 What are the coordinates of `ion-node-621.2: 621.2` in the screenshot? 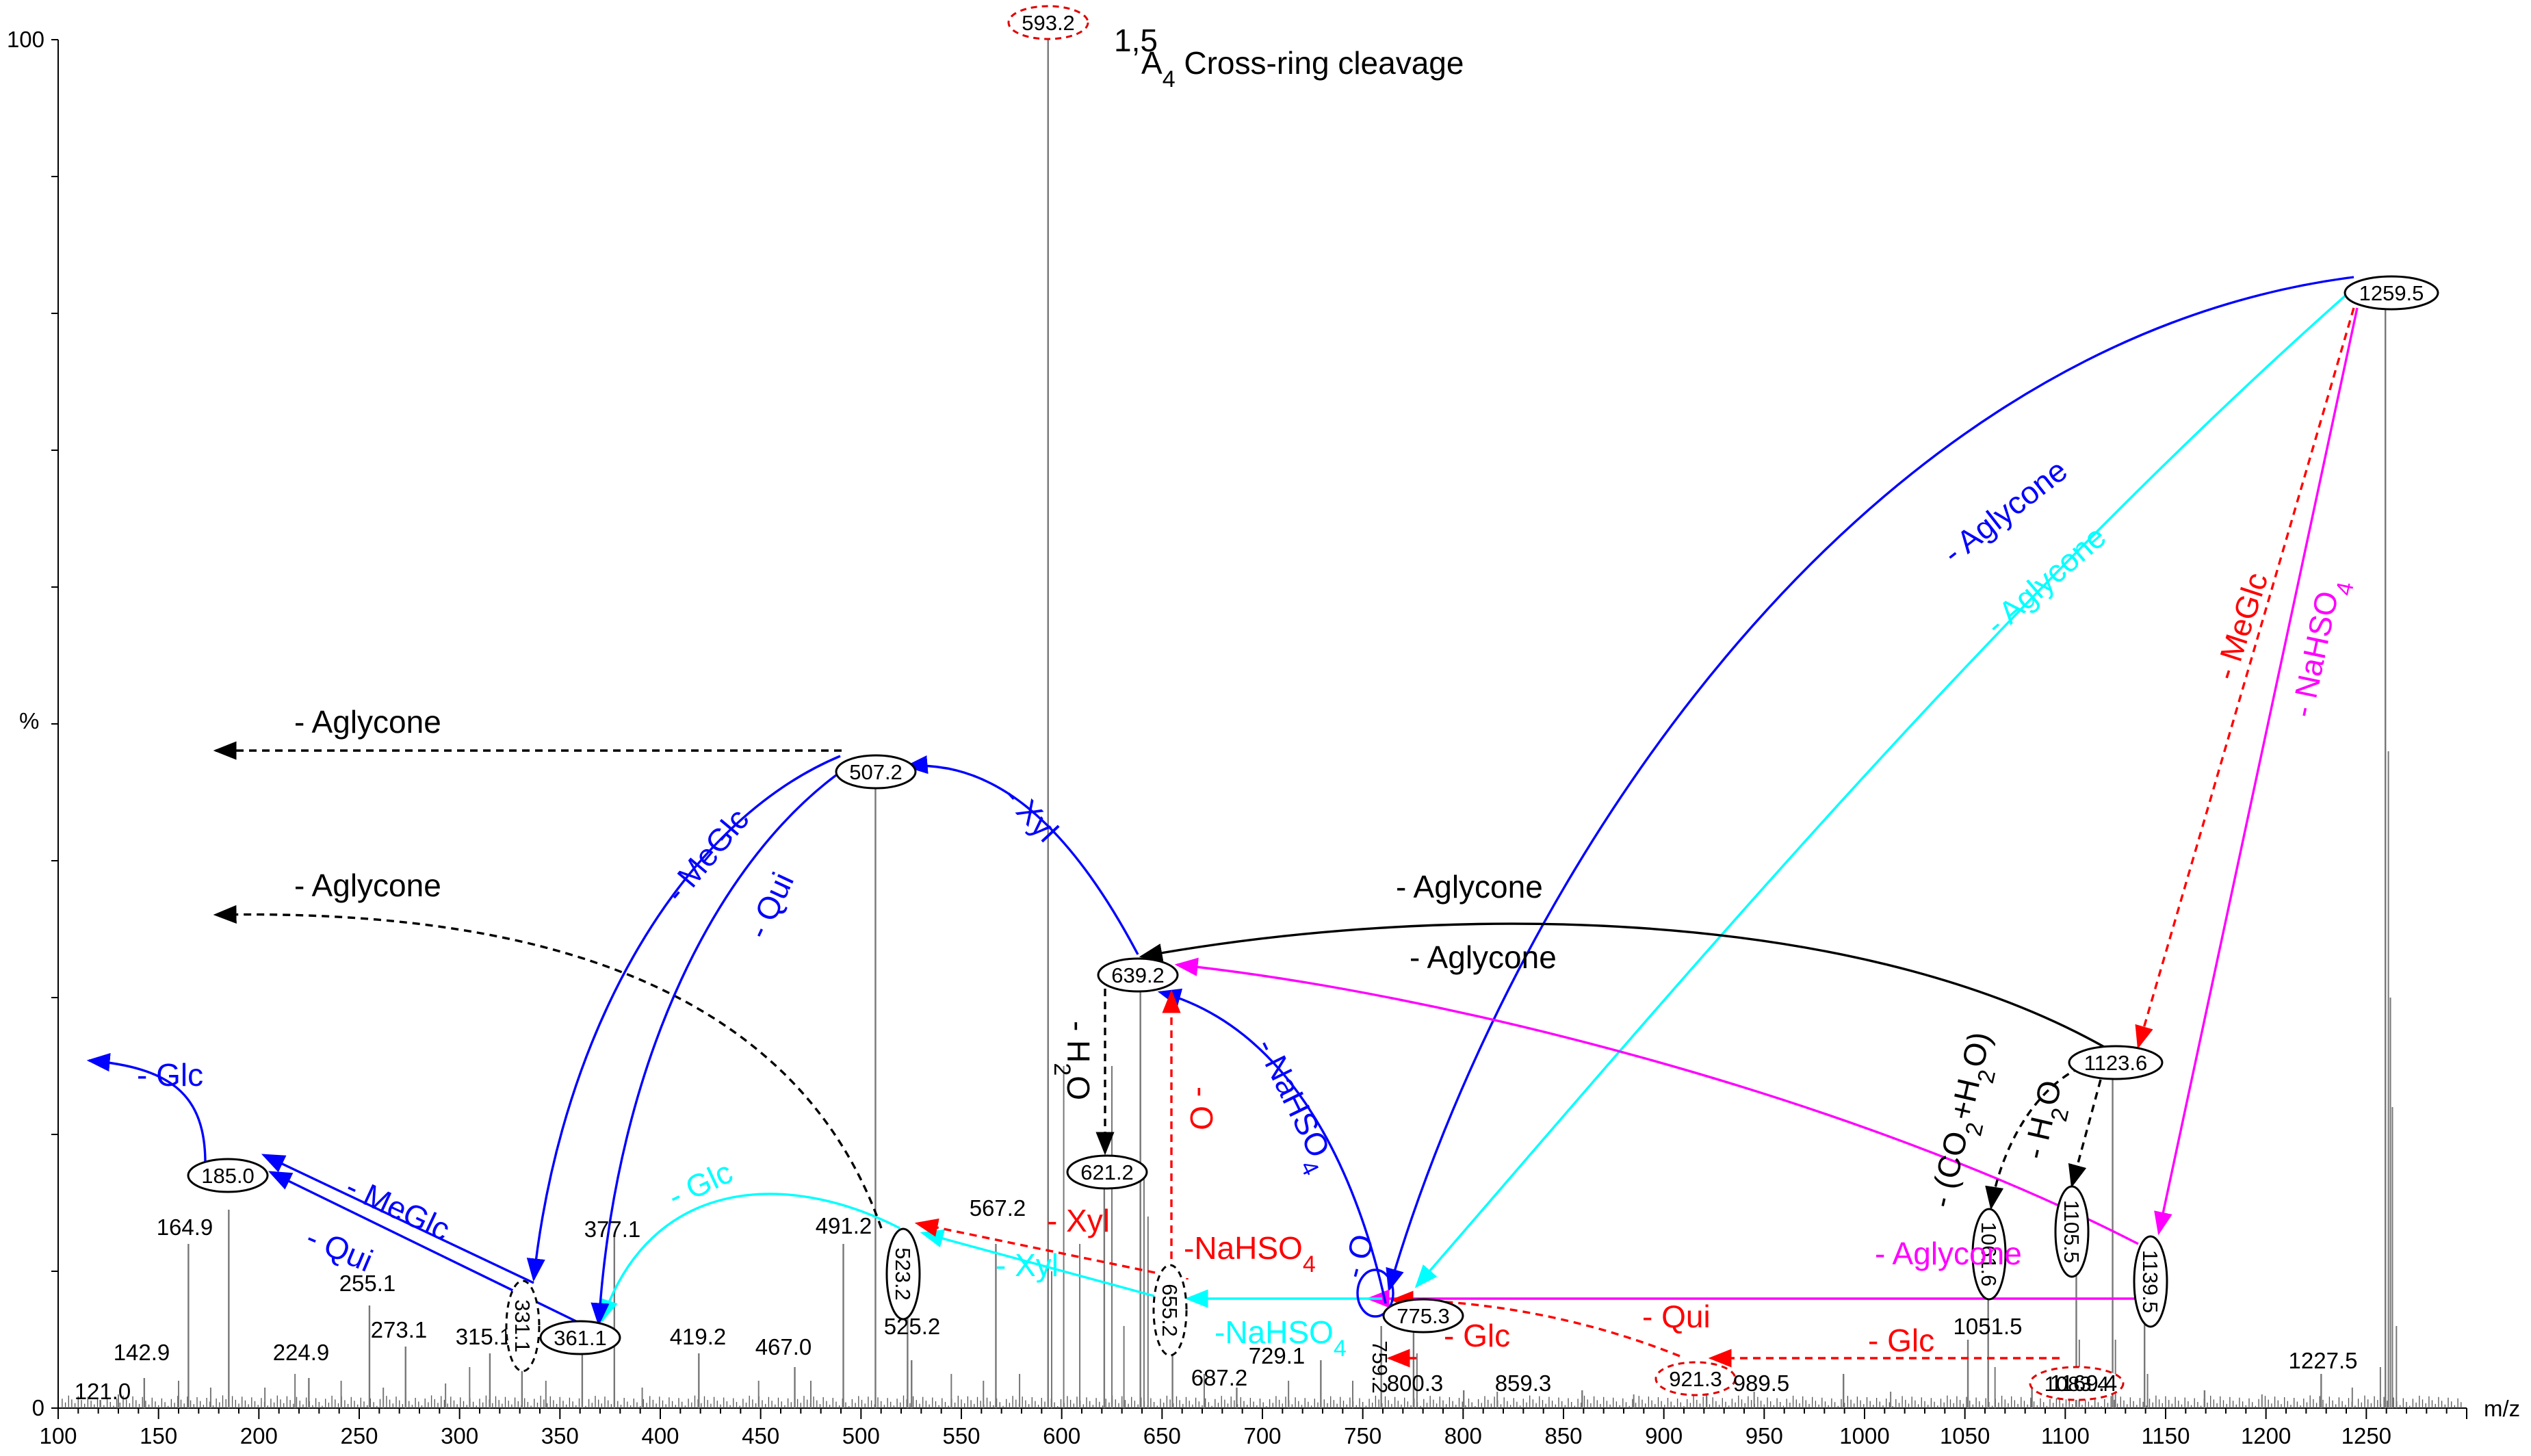 It's located at (1107, 1172).